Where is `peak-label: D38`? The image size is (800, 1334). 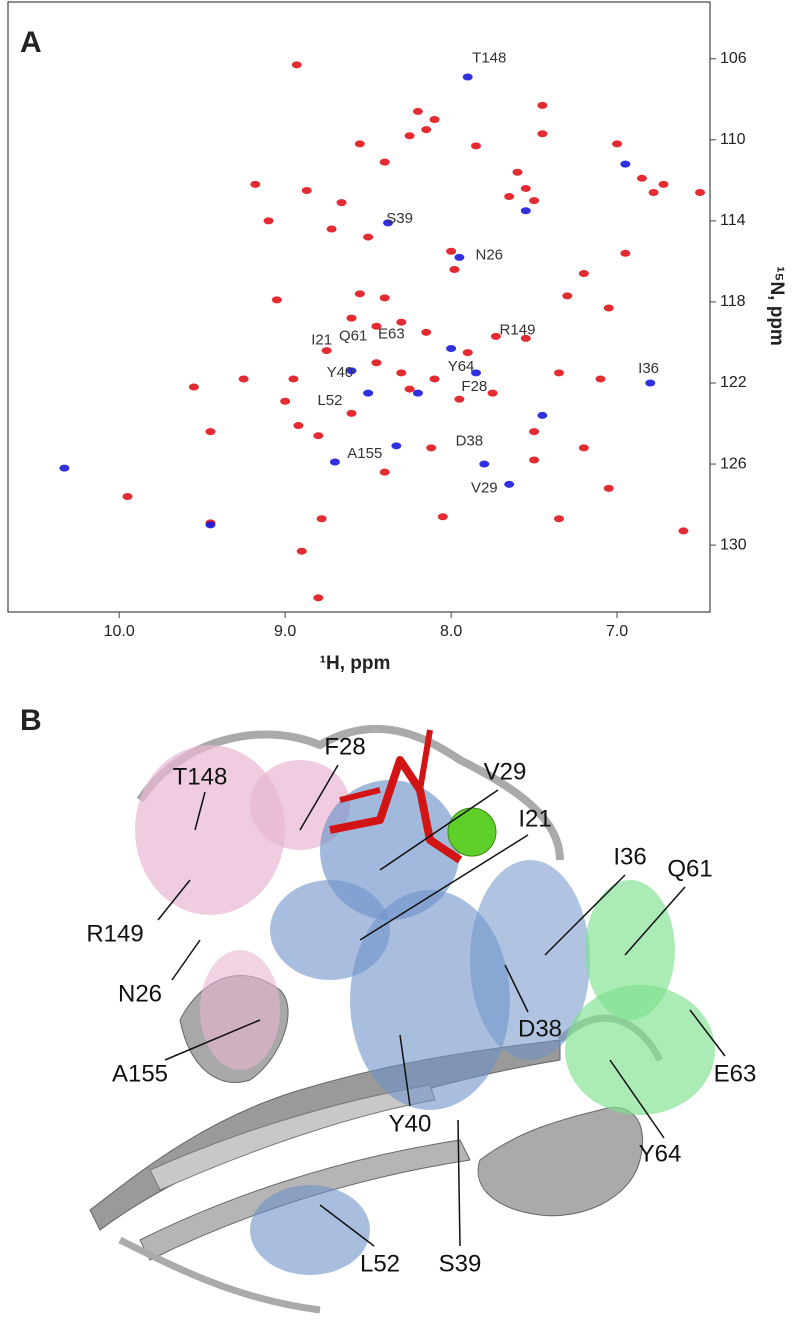
peak-label: D38 is located at coordinates (470, 441).